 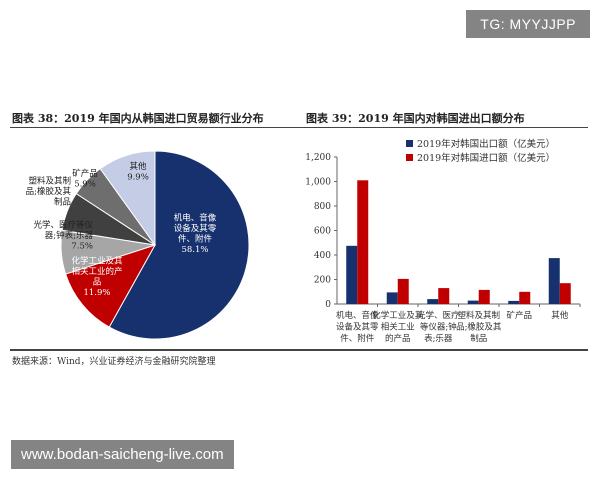 I want to click on y-tick-label: 1,200, so click(x=318, y=158).